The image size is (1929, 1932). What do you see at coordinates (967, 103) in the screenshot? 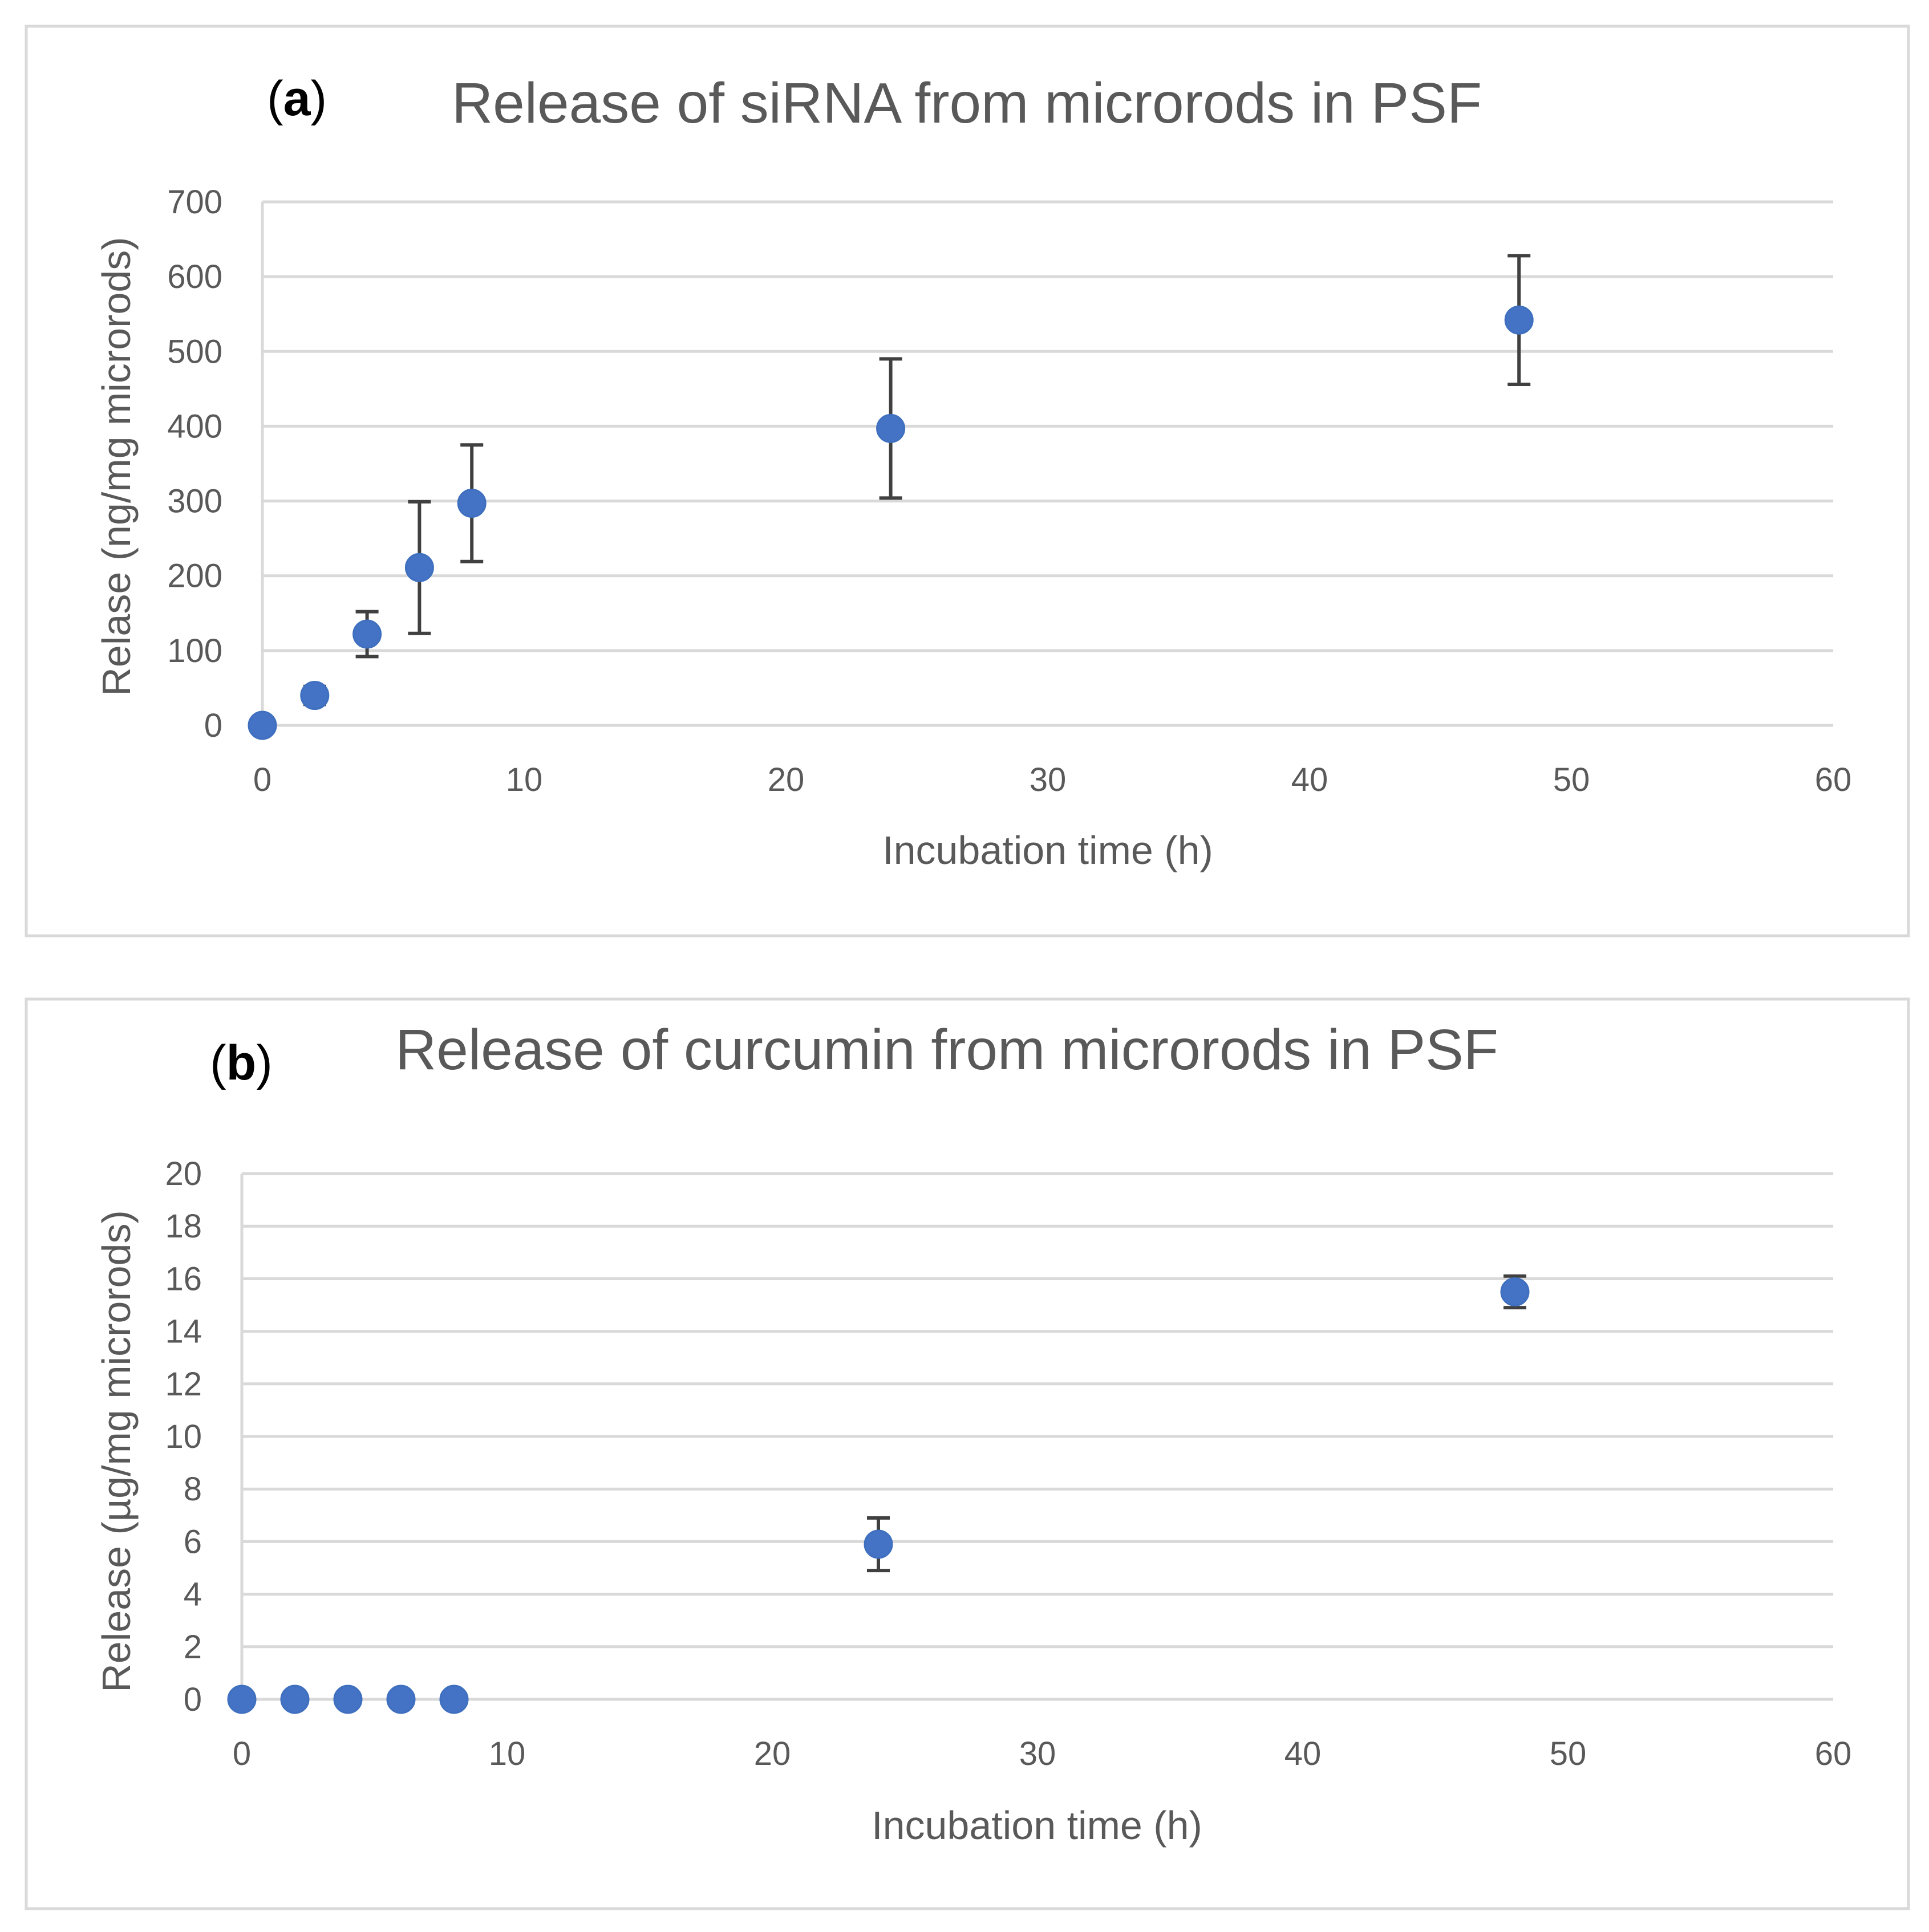
I see `panel-a-title: Release of siRNA from microrods in PSF` at bounding box center [967, 103].